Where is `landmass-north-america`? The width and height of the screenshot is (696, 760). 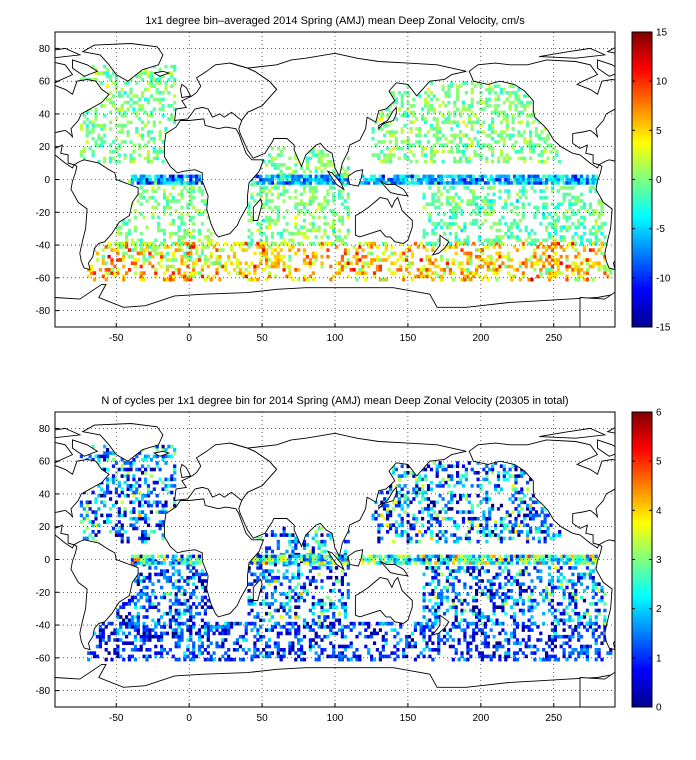
landmass-north-america is located at coordinates (82, 115).